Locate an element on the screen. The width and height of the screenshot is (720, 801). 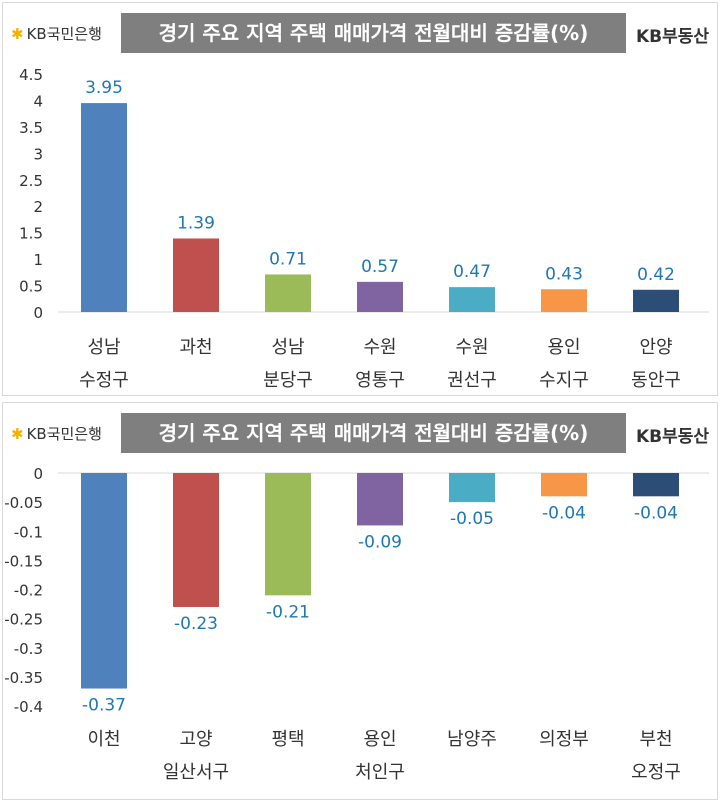
y-tick-label: 3.5 is located at coordinates (31, 128).